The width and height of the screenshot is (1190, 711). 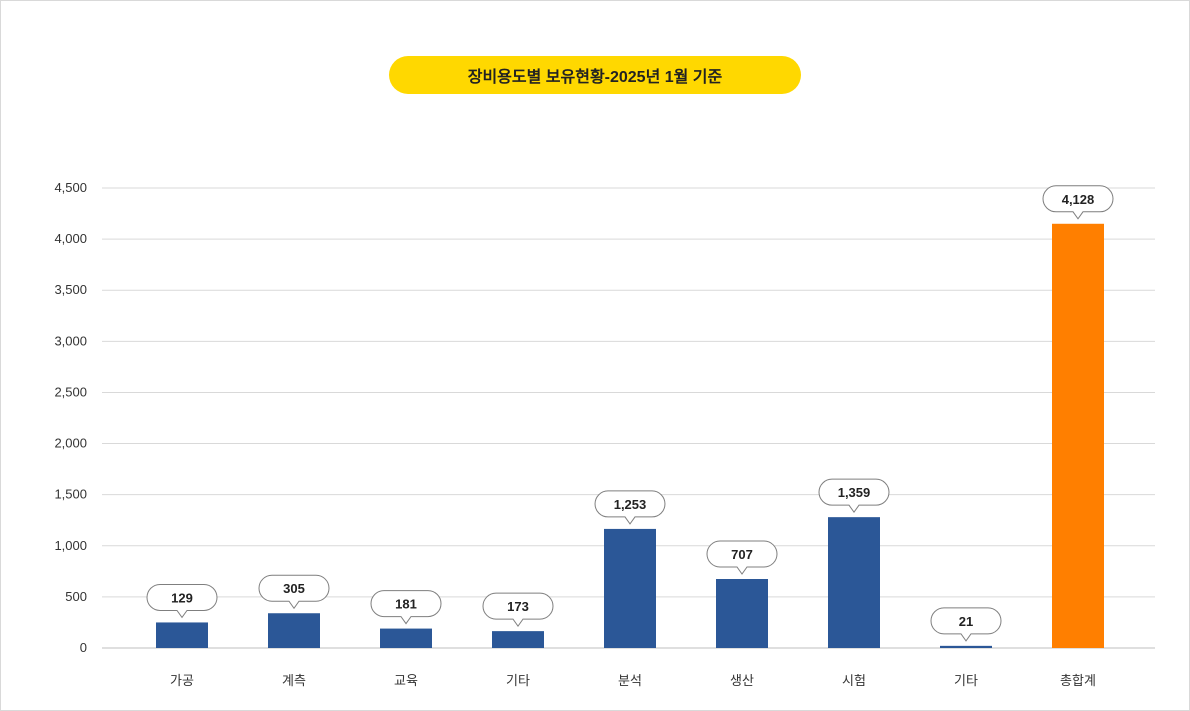 I want to click on data-label: 173, so click(x=518, y=606).